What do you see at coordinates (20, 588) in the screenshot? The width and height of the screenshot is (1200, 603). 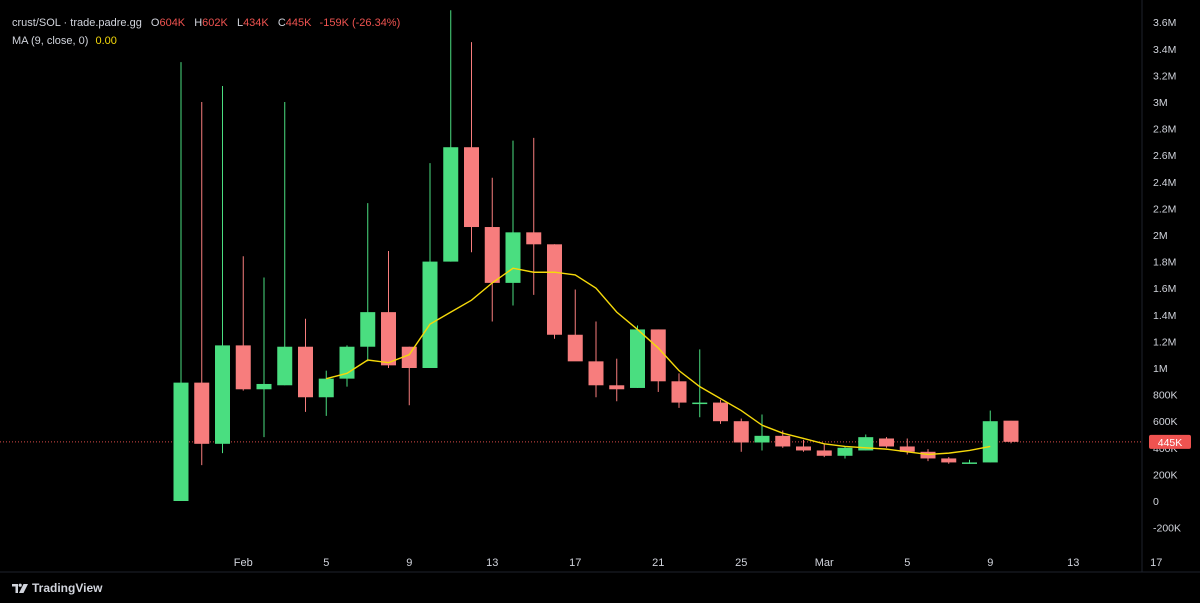 I see `tradingview-logo-icon` at bounding box center [20, 588].